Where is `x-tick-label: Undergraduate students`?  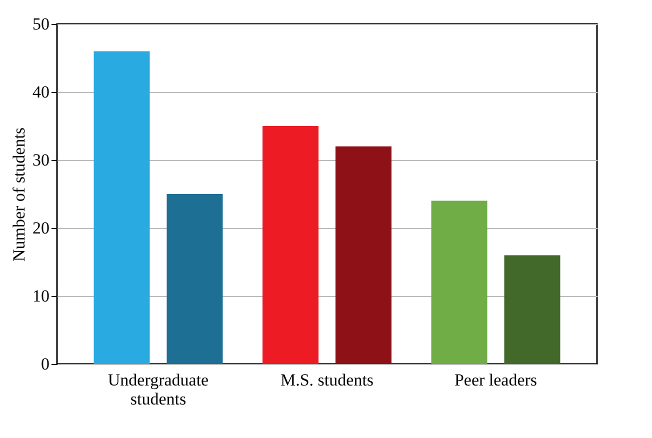
x-tick-label: Undergraduate students is located at coordinates (158, 389).